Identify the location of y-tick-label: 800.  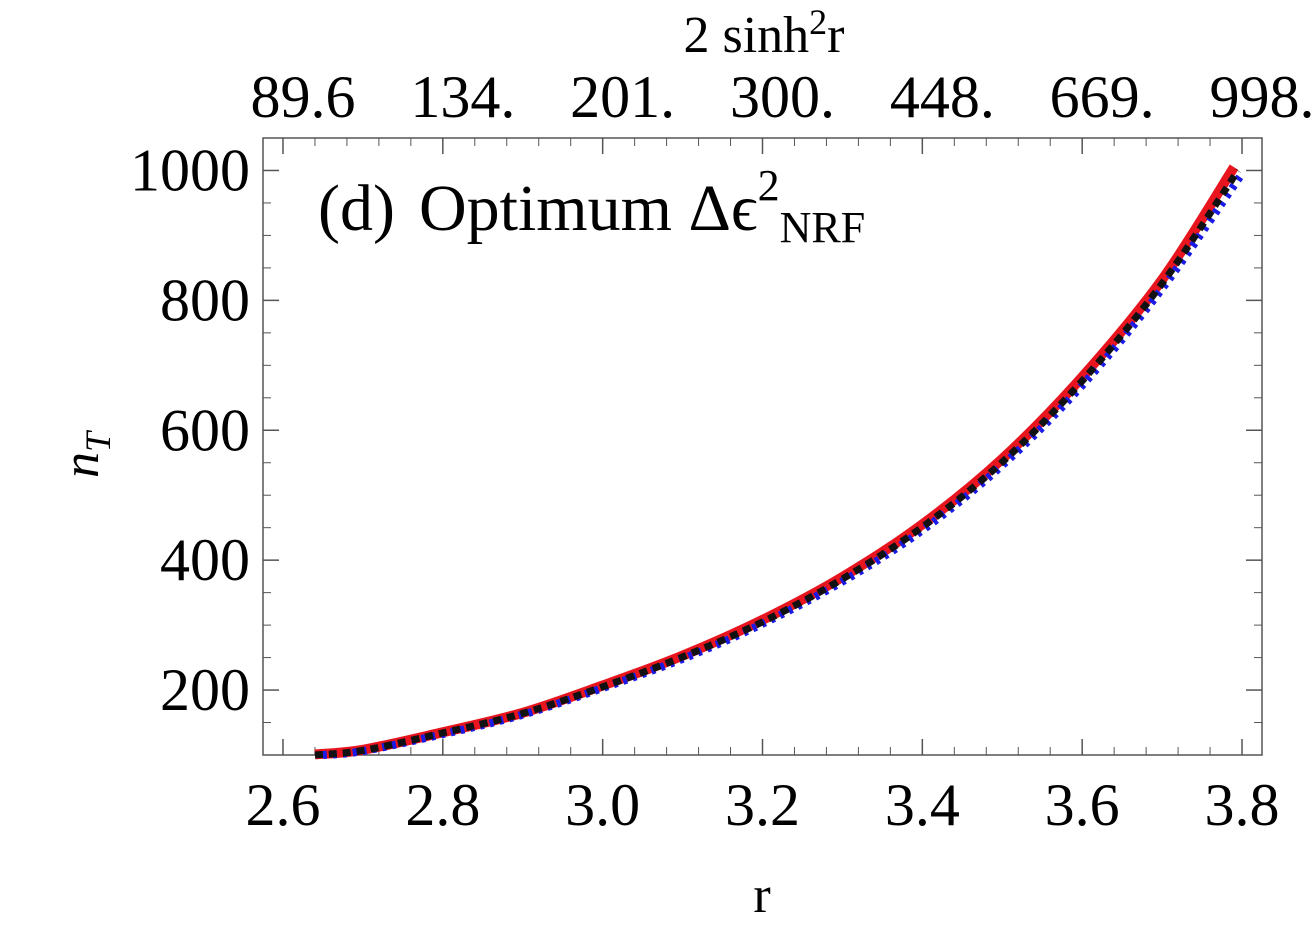
(205, 300).